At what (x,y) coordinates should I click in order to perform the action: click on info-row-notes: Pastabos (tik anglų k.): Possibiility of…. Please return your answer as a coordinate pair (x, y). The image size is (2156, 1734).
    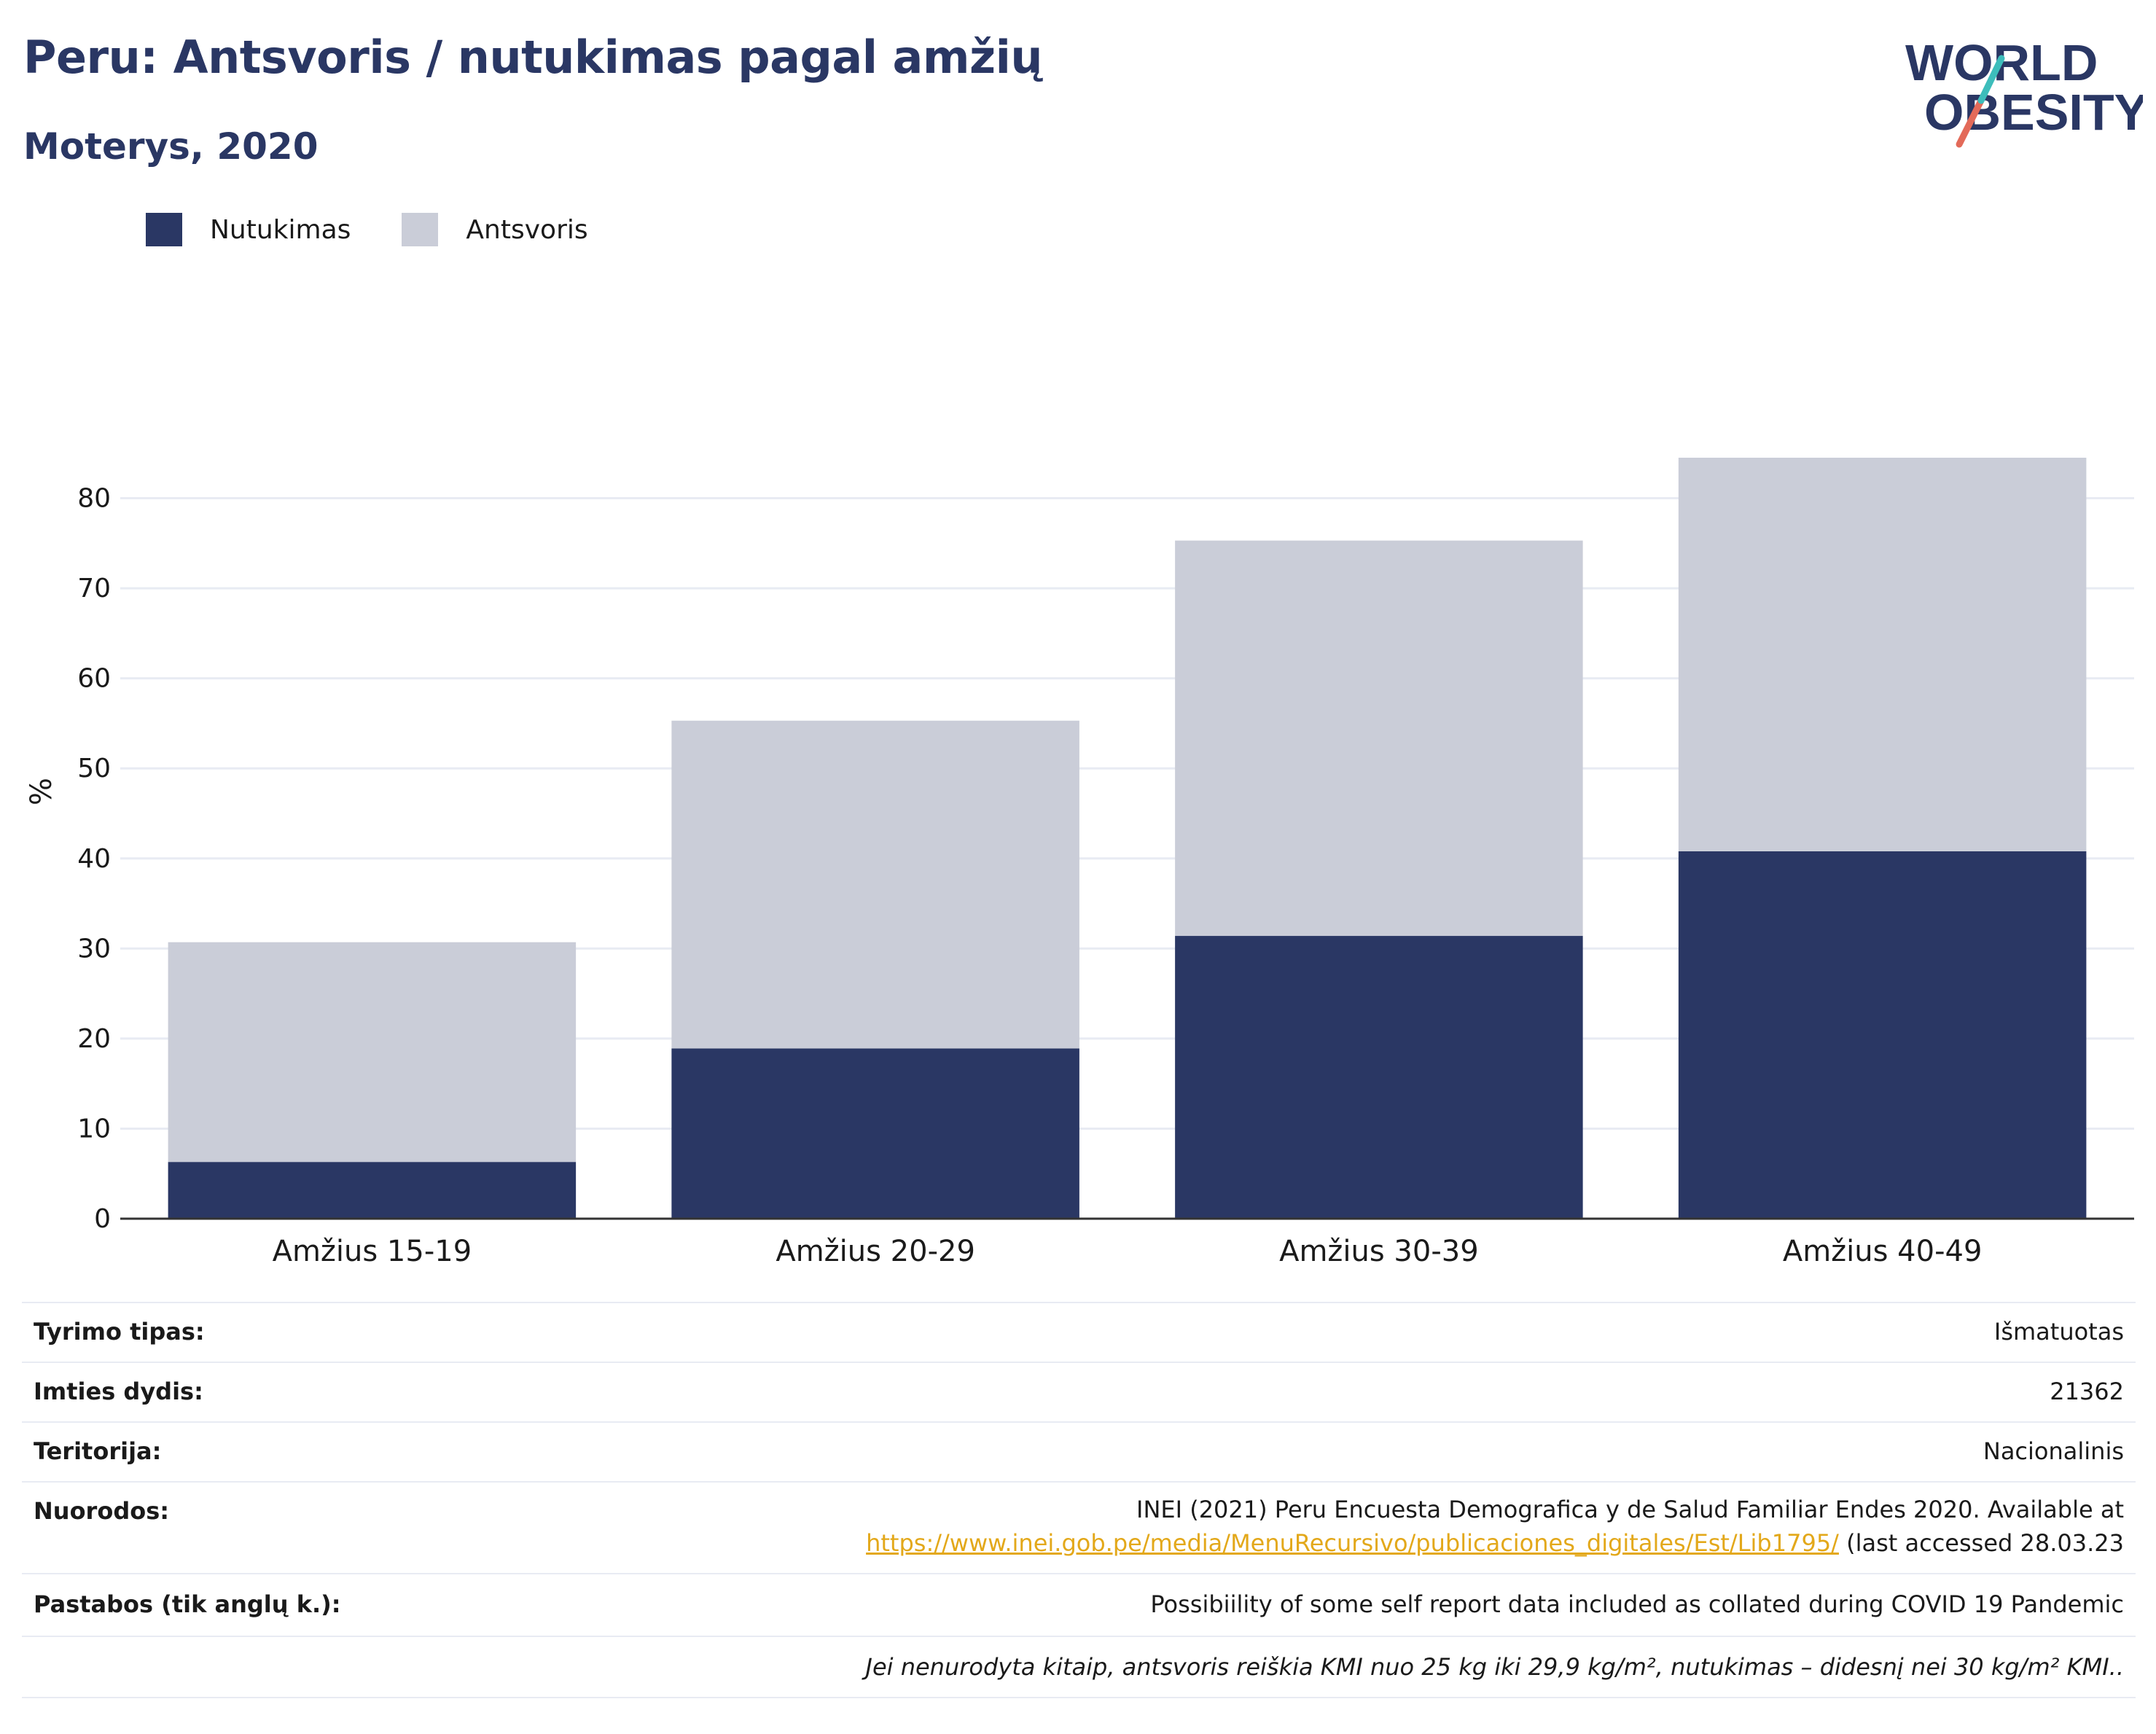
    Looking at the image, I should click on (1079, 1604).